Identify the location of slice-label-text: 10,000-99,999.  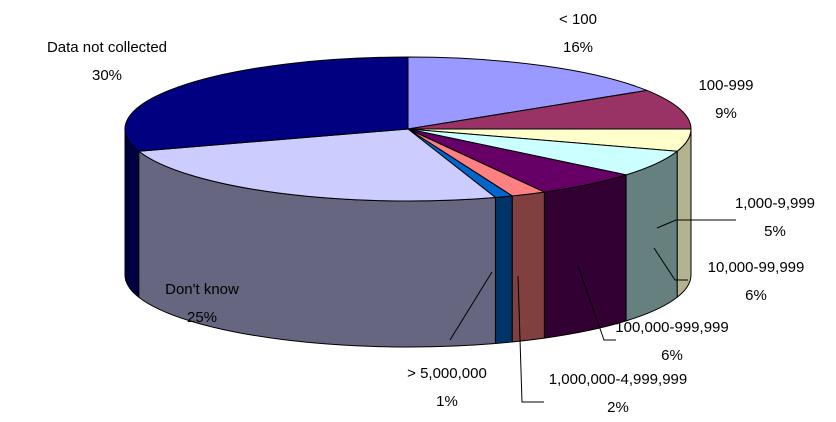
(756, 267).